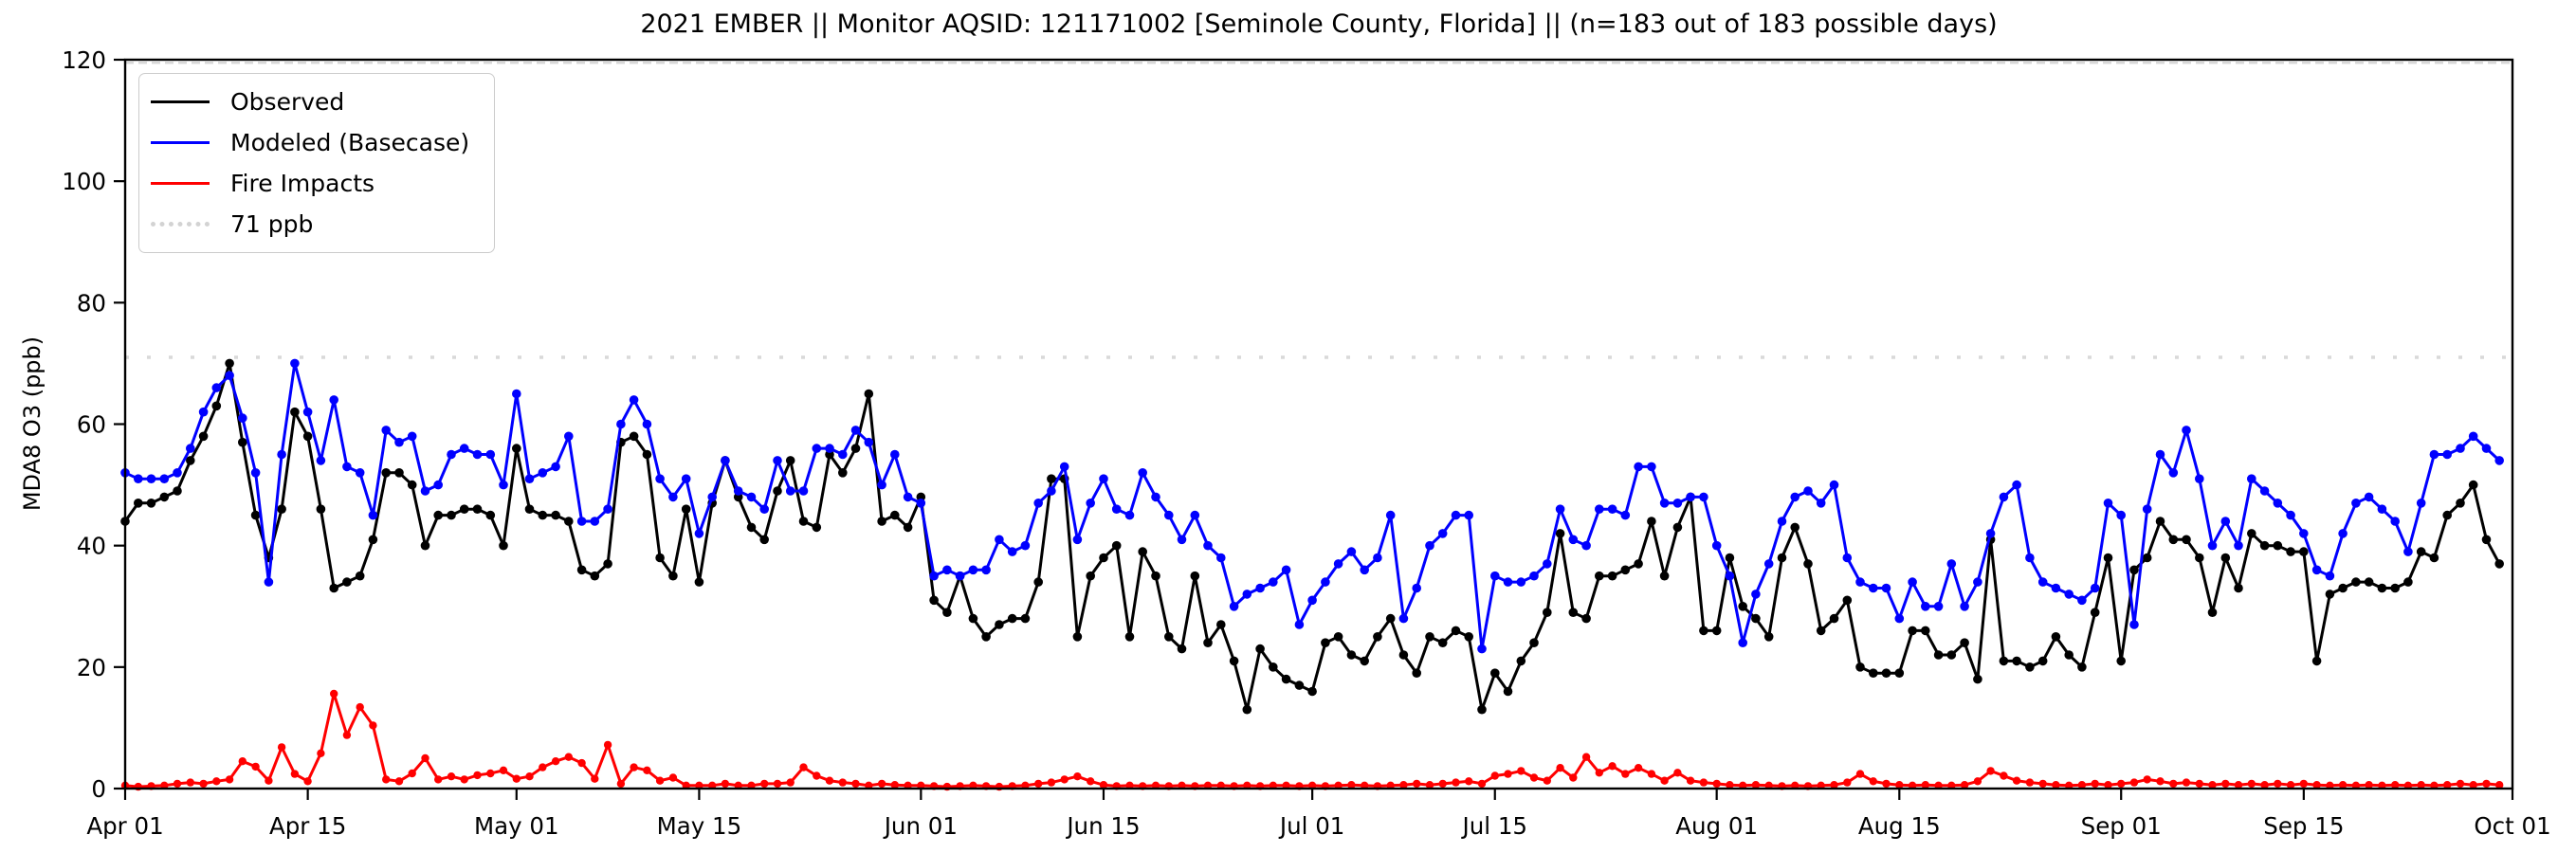  Describe the element at coordinates (699, 826) in the screenshot. I see `x-tick-label: May 15` at that location.